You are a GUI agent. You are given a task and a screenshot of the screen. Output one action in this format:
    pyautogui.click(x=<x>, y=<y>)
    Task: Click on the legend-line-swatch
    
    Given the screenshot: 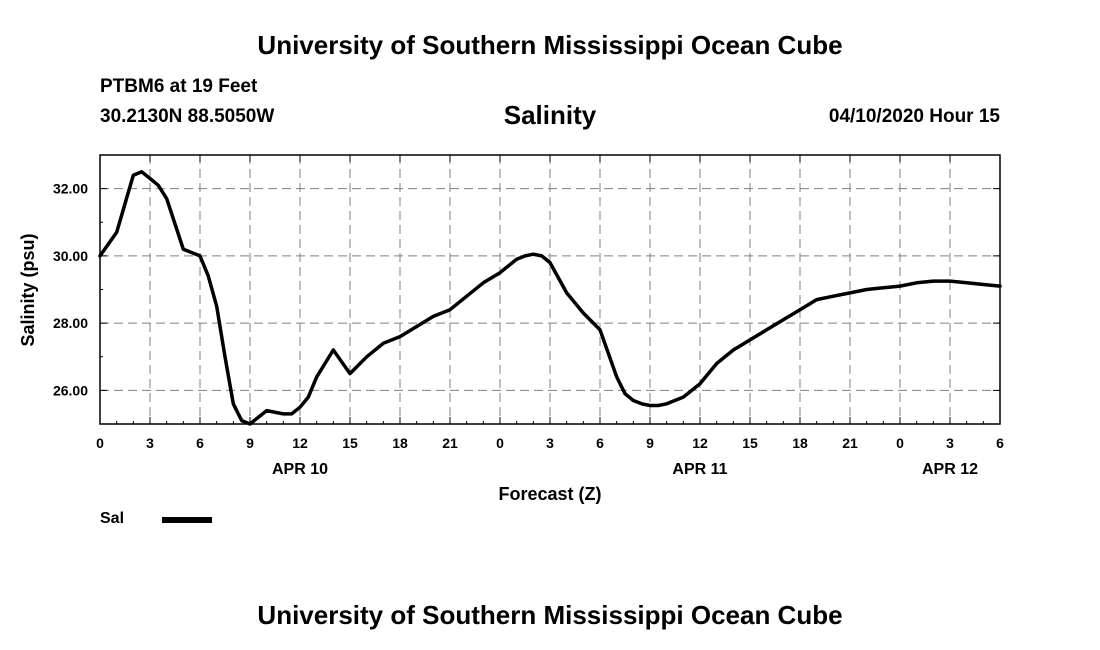 What is the action you would take?
    pyautogui.click(x=187, y=520)
    